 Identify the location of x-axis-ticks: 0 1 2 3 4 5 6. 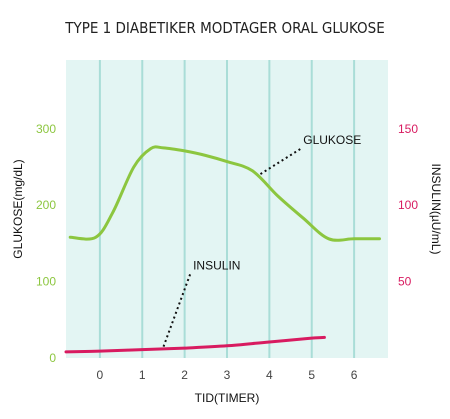
(227, 375).